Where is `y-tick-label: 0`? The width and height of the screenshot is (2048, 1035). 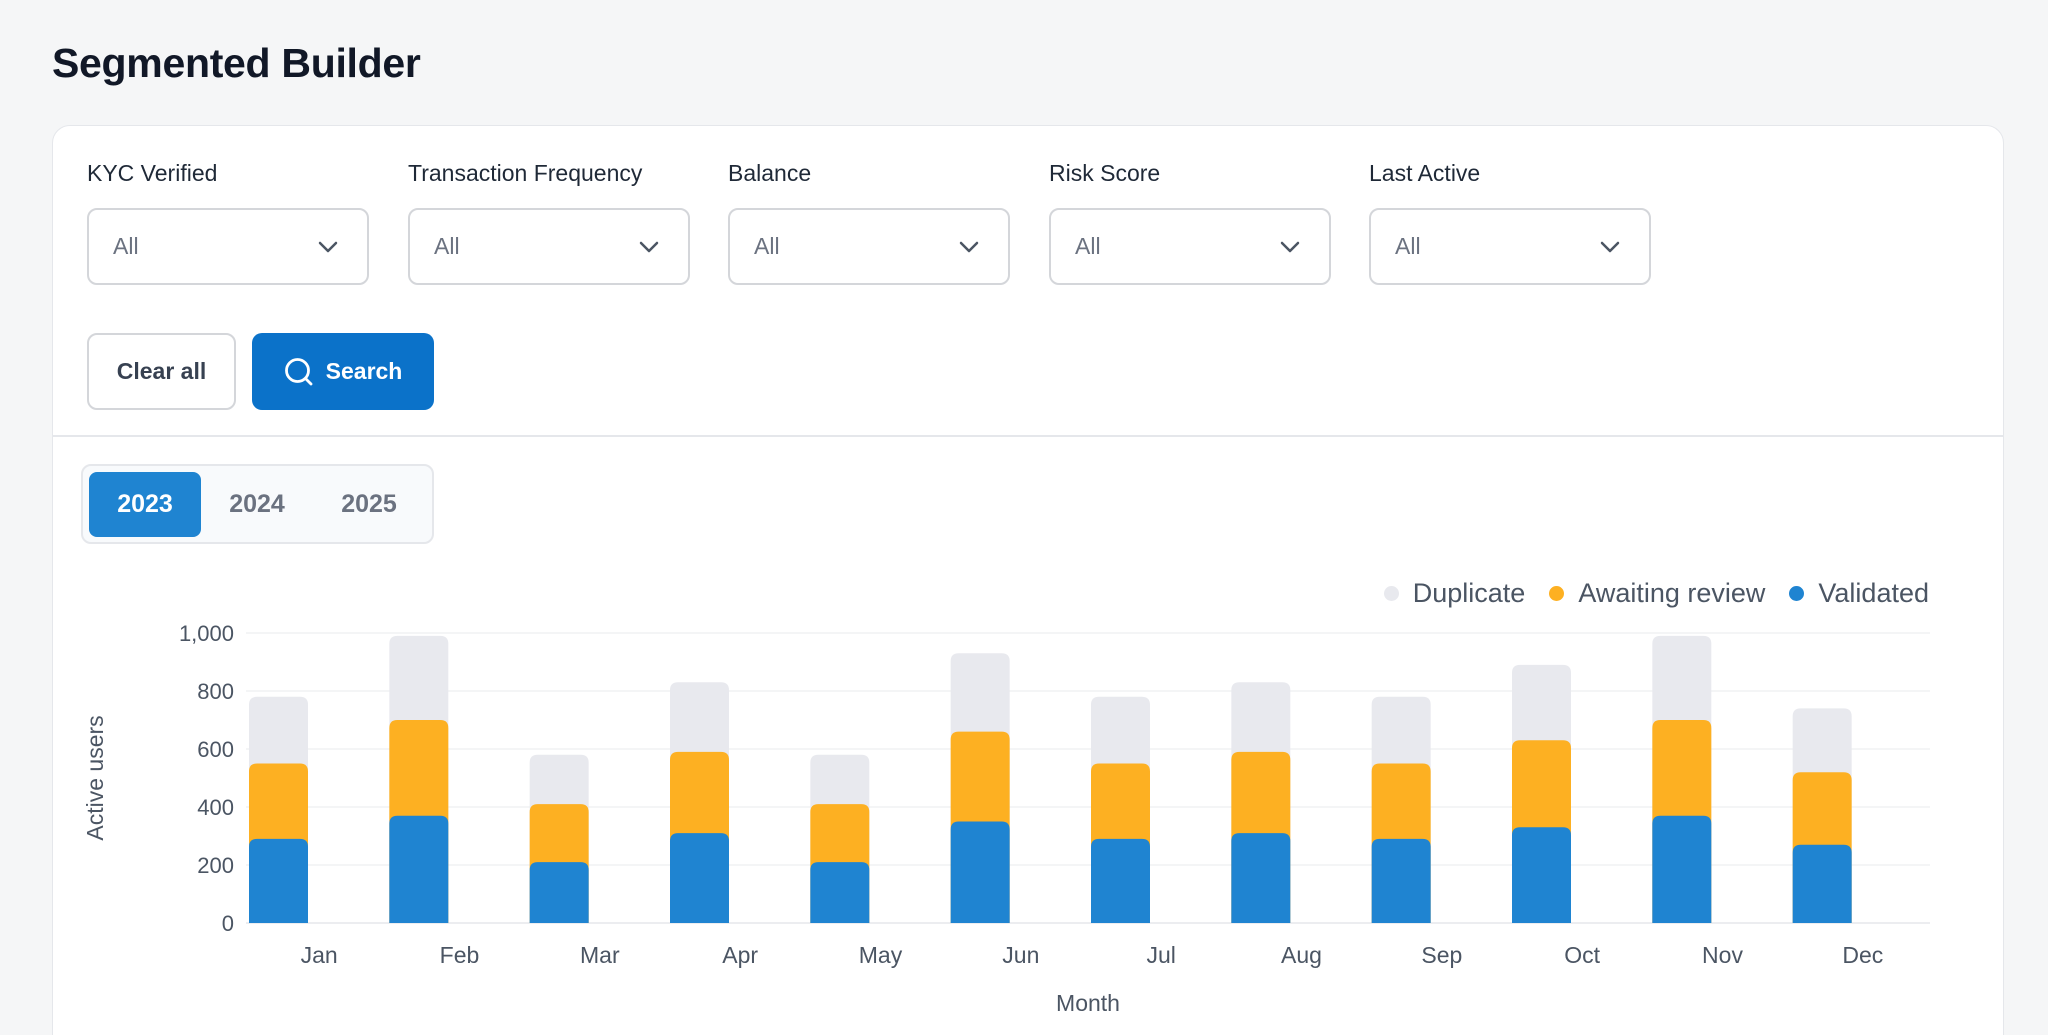
y-tick-label: 0 is located at coordinates (228, 923).